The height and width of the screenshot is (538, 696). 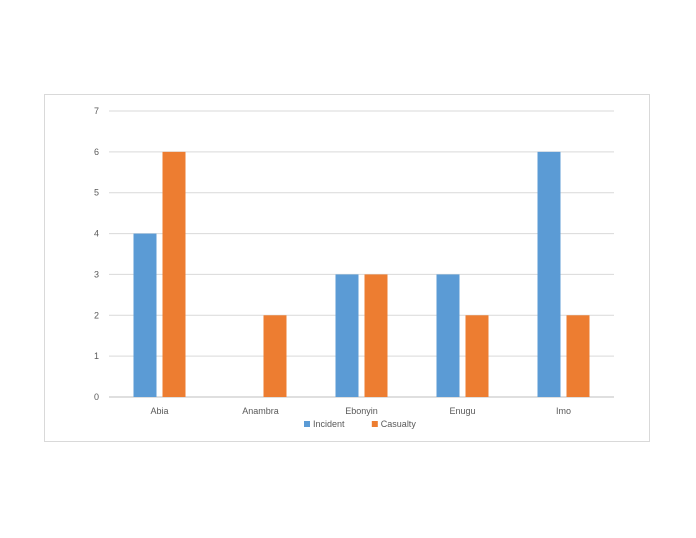 What do you see at coordinates (563, 411) in the screenshot?
I see `x-tick-label: Imo` at bounding box center [563, 411].